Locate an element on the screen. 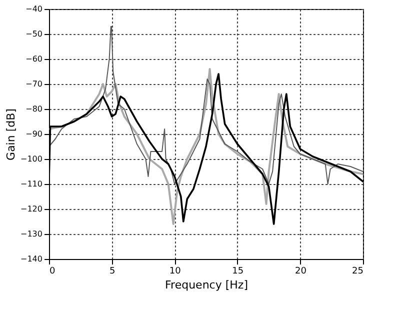  y-tick-label: −80 is located at coordinates (34, 109).